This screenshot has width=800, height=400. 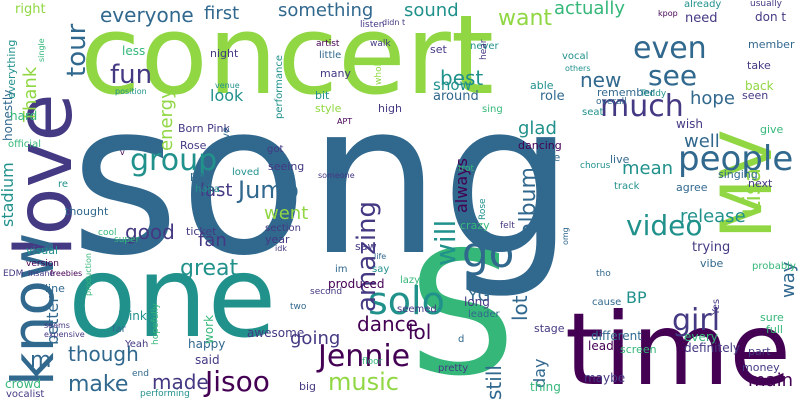 I want to click on word-make: make, so click(x=98, y=384).